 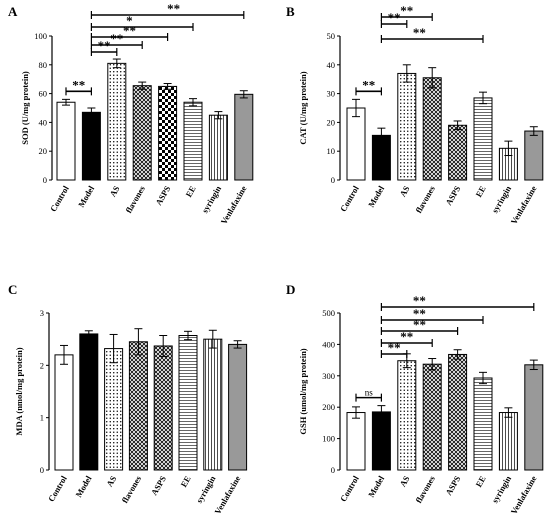 What do you see at coordinates (369, 393) in the screenshot?
I see `significance-label: ns` at bounding box center [369, 393].